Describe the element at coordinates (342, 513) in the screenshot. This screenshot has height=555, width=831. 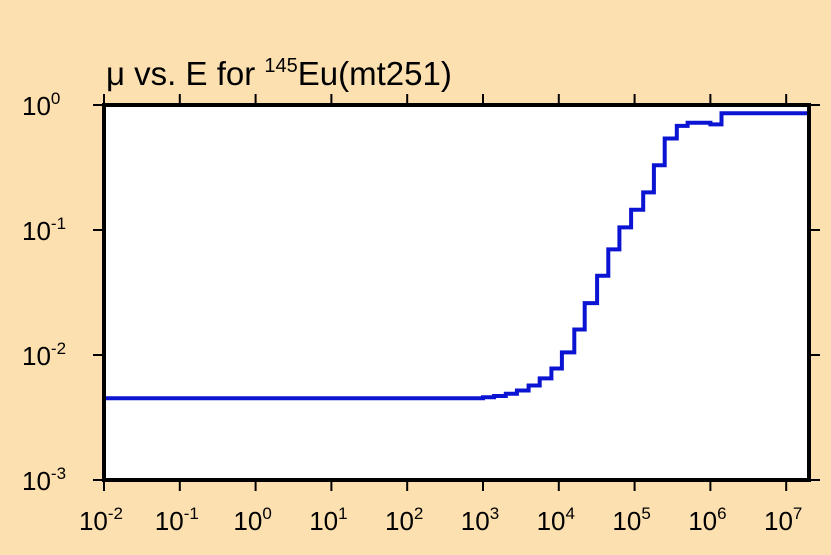
I see `x-tick-label-exponent: 1` at that location.